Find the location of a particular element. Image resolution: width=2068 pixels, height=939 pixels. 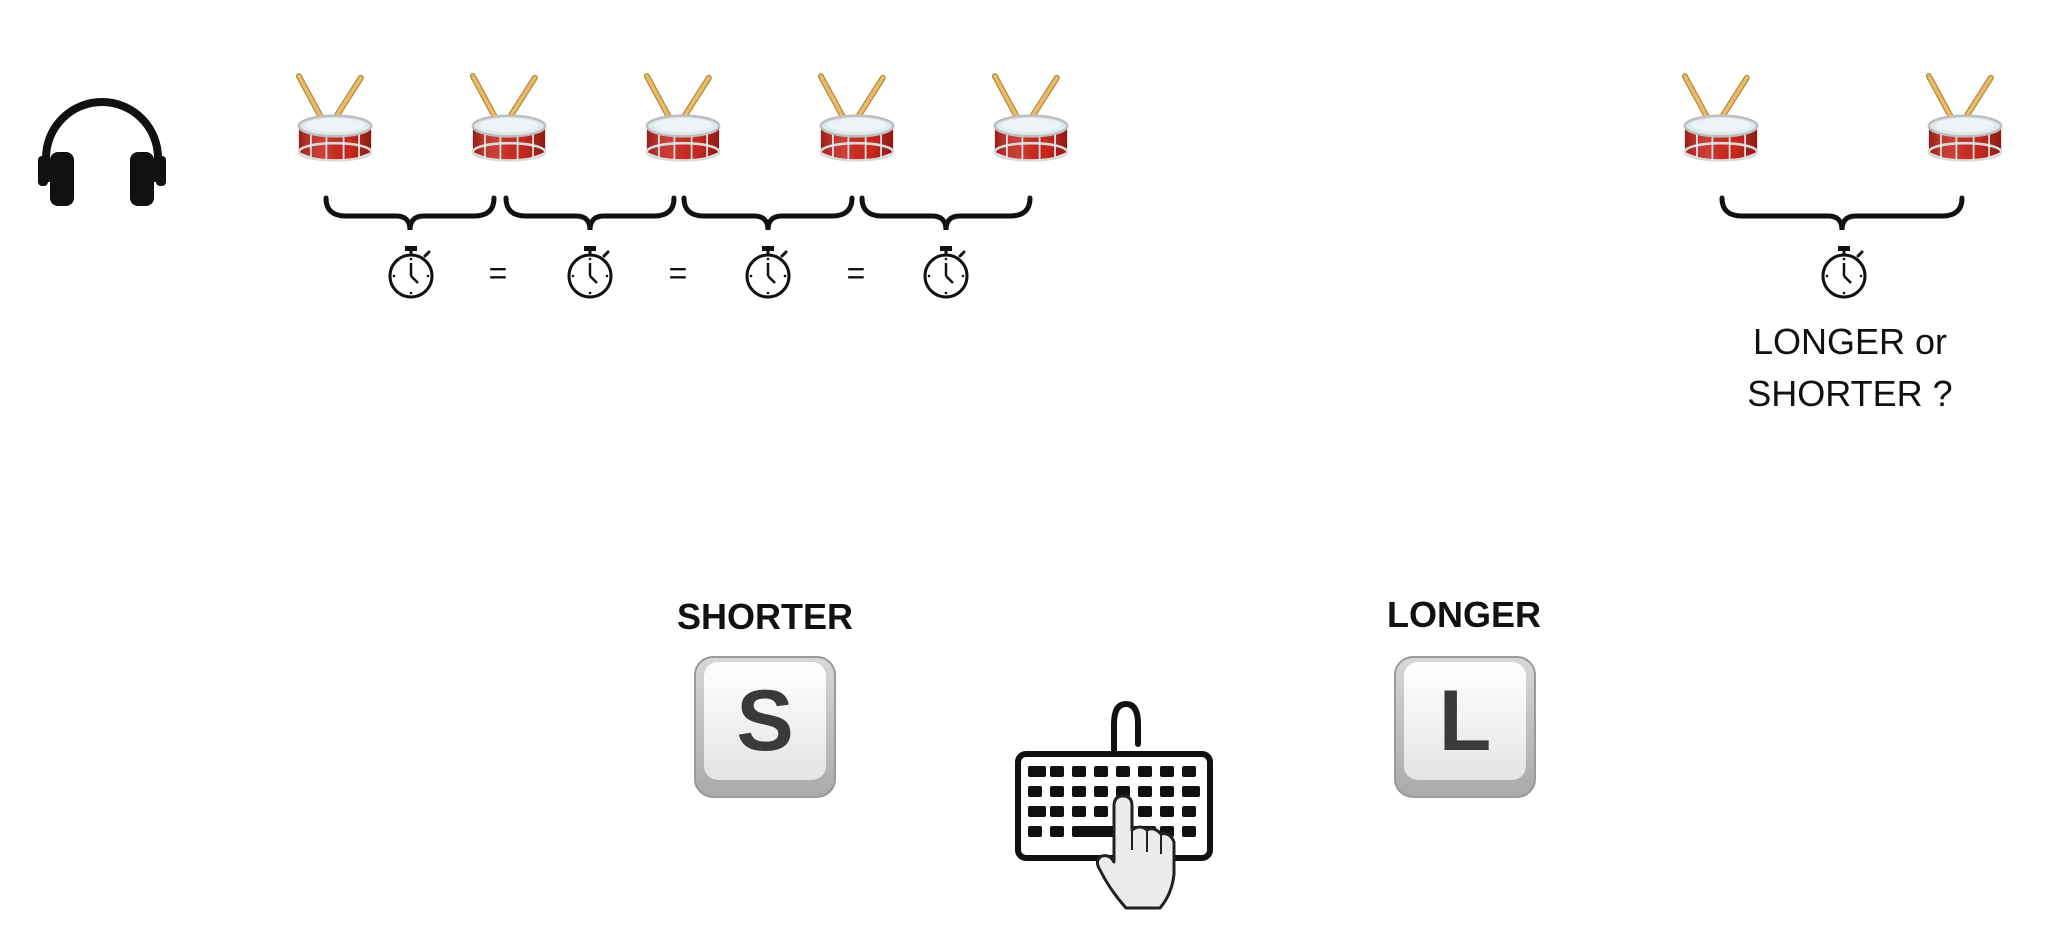

shorter-label: SHORTER is located at coordinates (764, 616).